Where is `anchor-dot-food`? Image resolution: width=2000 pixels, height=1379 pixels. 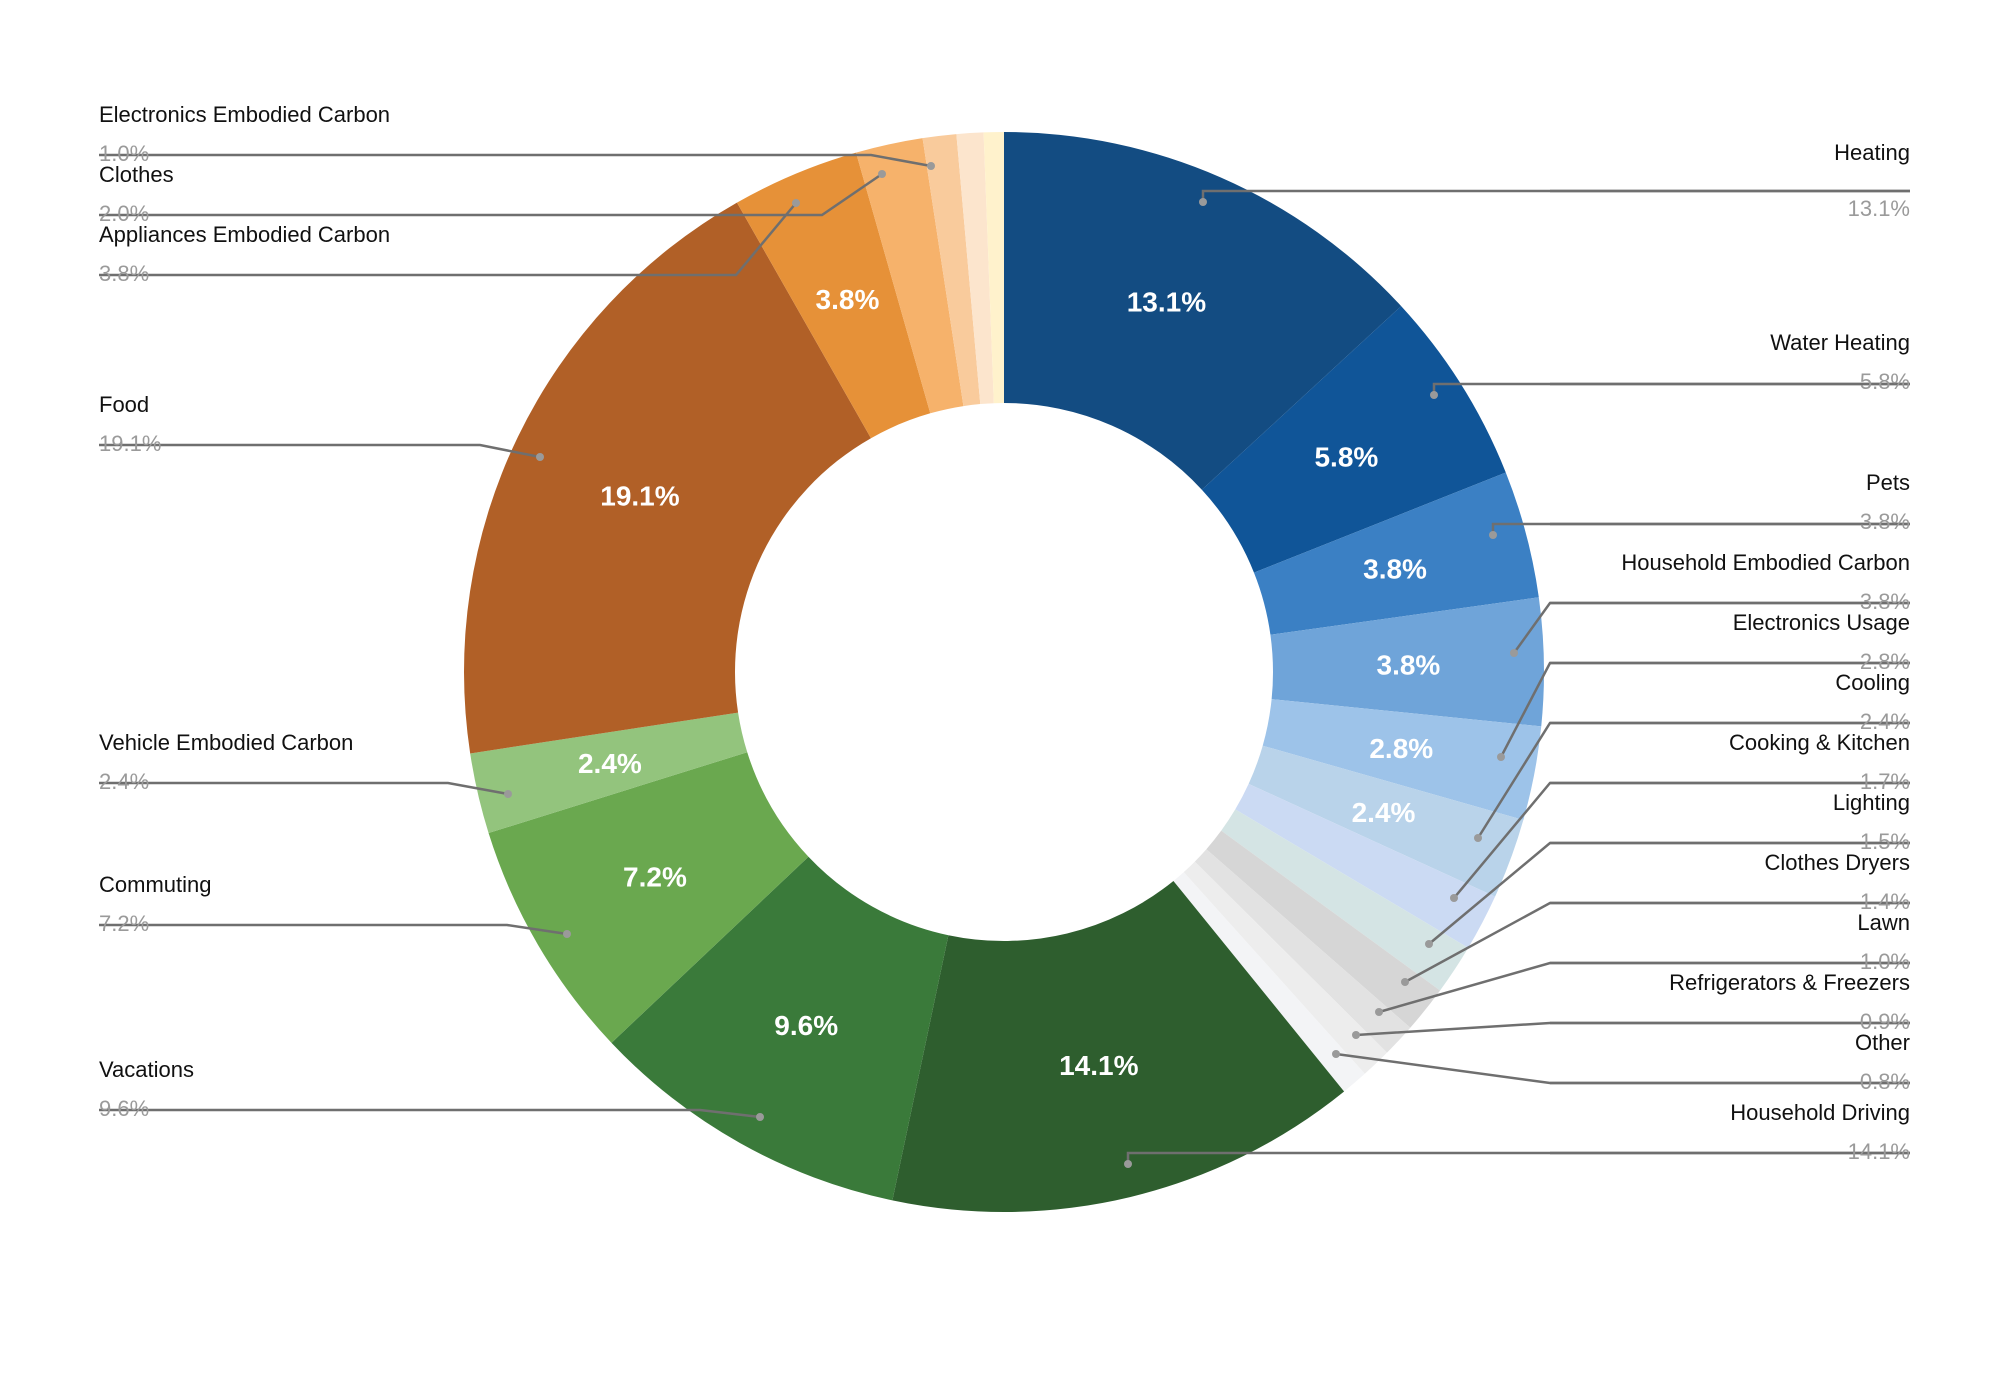
anchor-dot-food is located at coordinates (540, 457).